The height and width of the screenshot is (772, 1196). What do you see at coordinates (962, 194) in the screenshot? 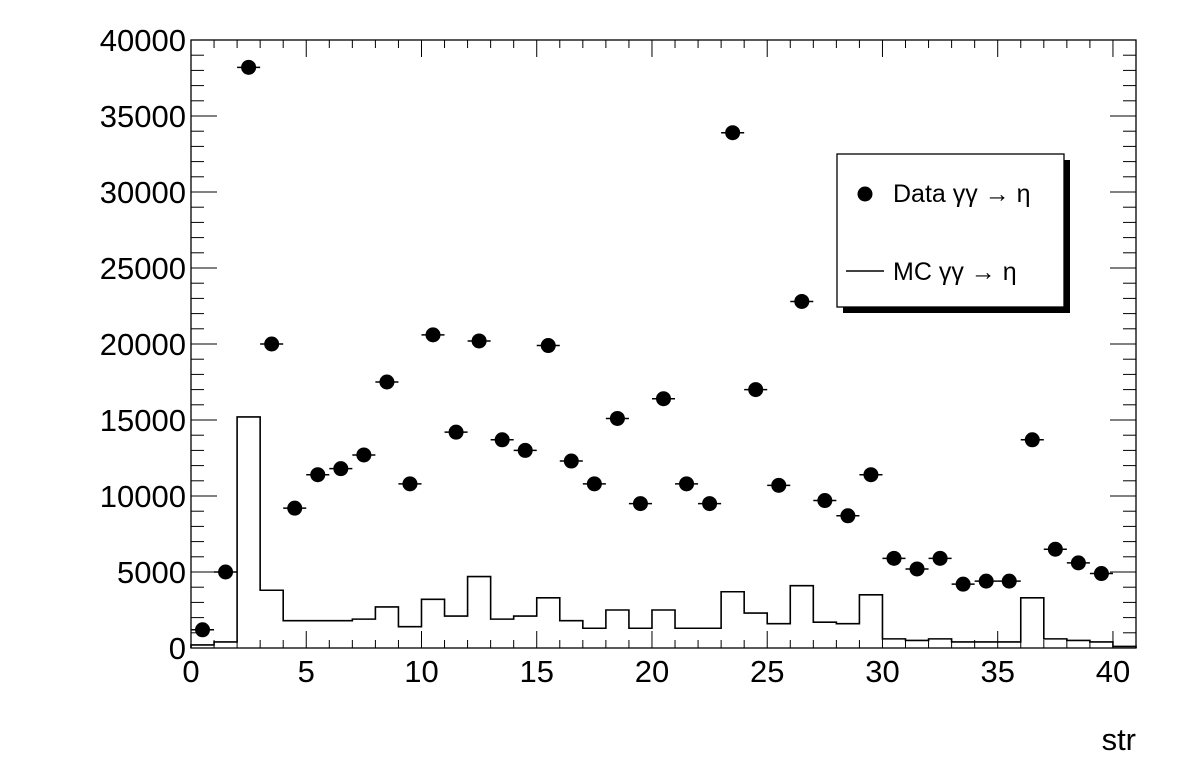
I see `legend-data-label: Data γγ → η` at bounding box center [962, 194].